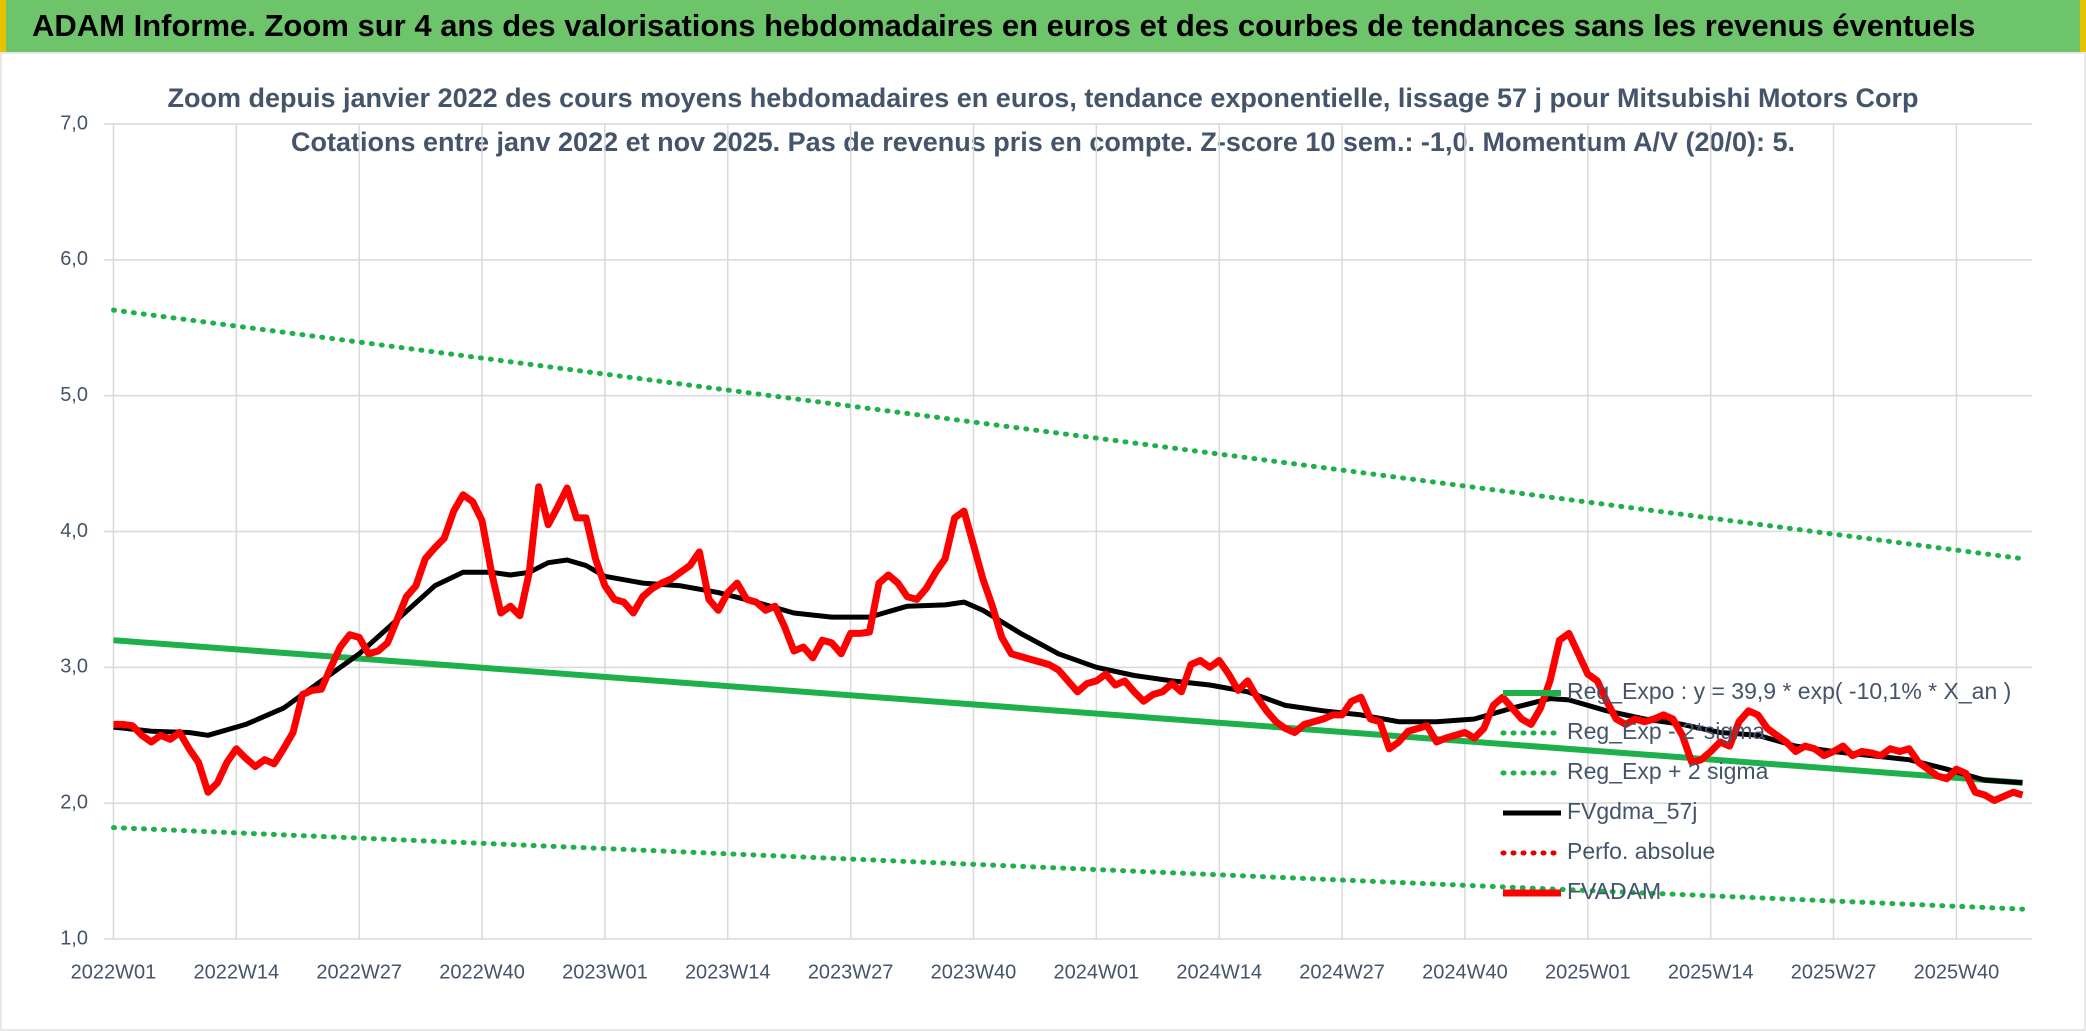  What do you see at coordinates (1711, 972) in the screenshot?
I see `x-tick-label: 2025W14` at bounding box center [1711, 972].